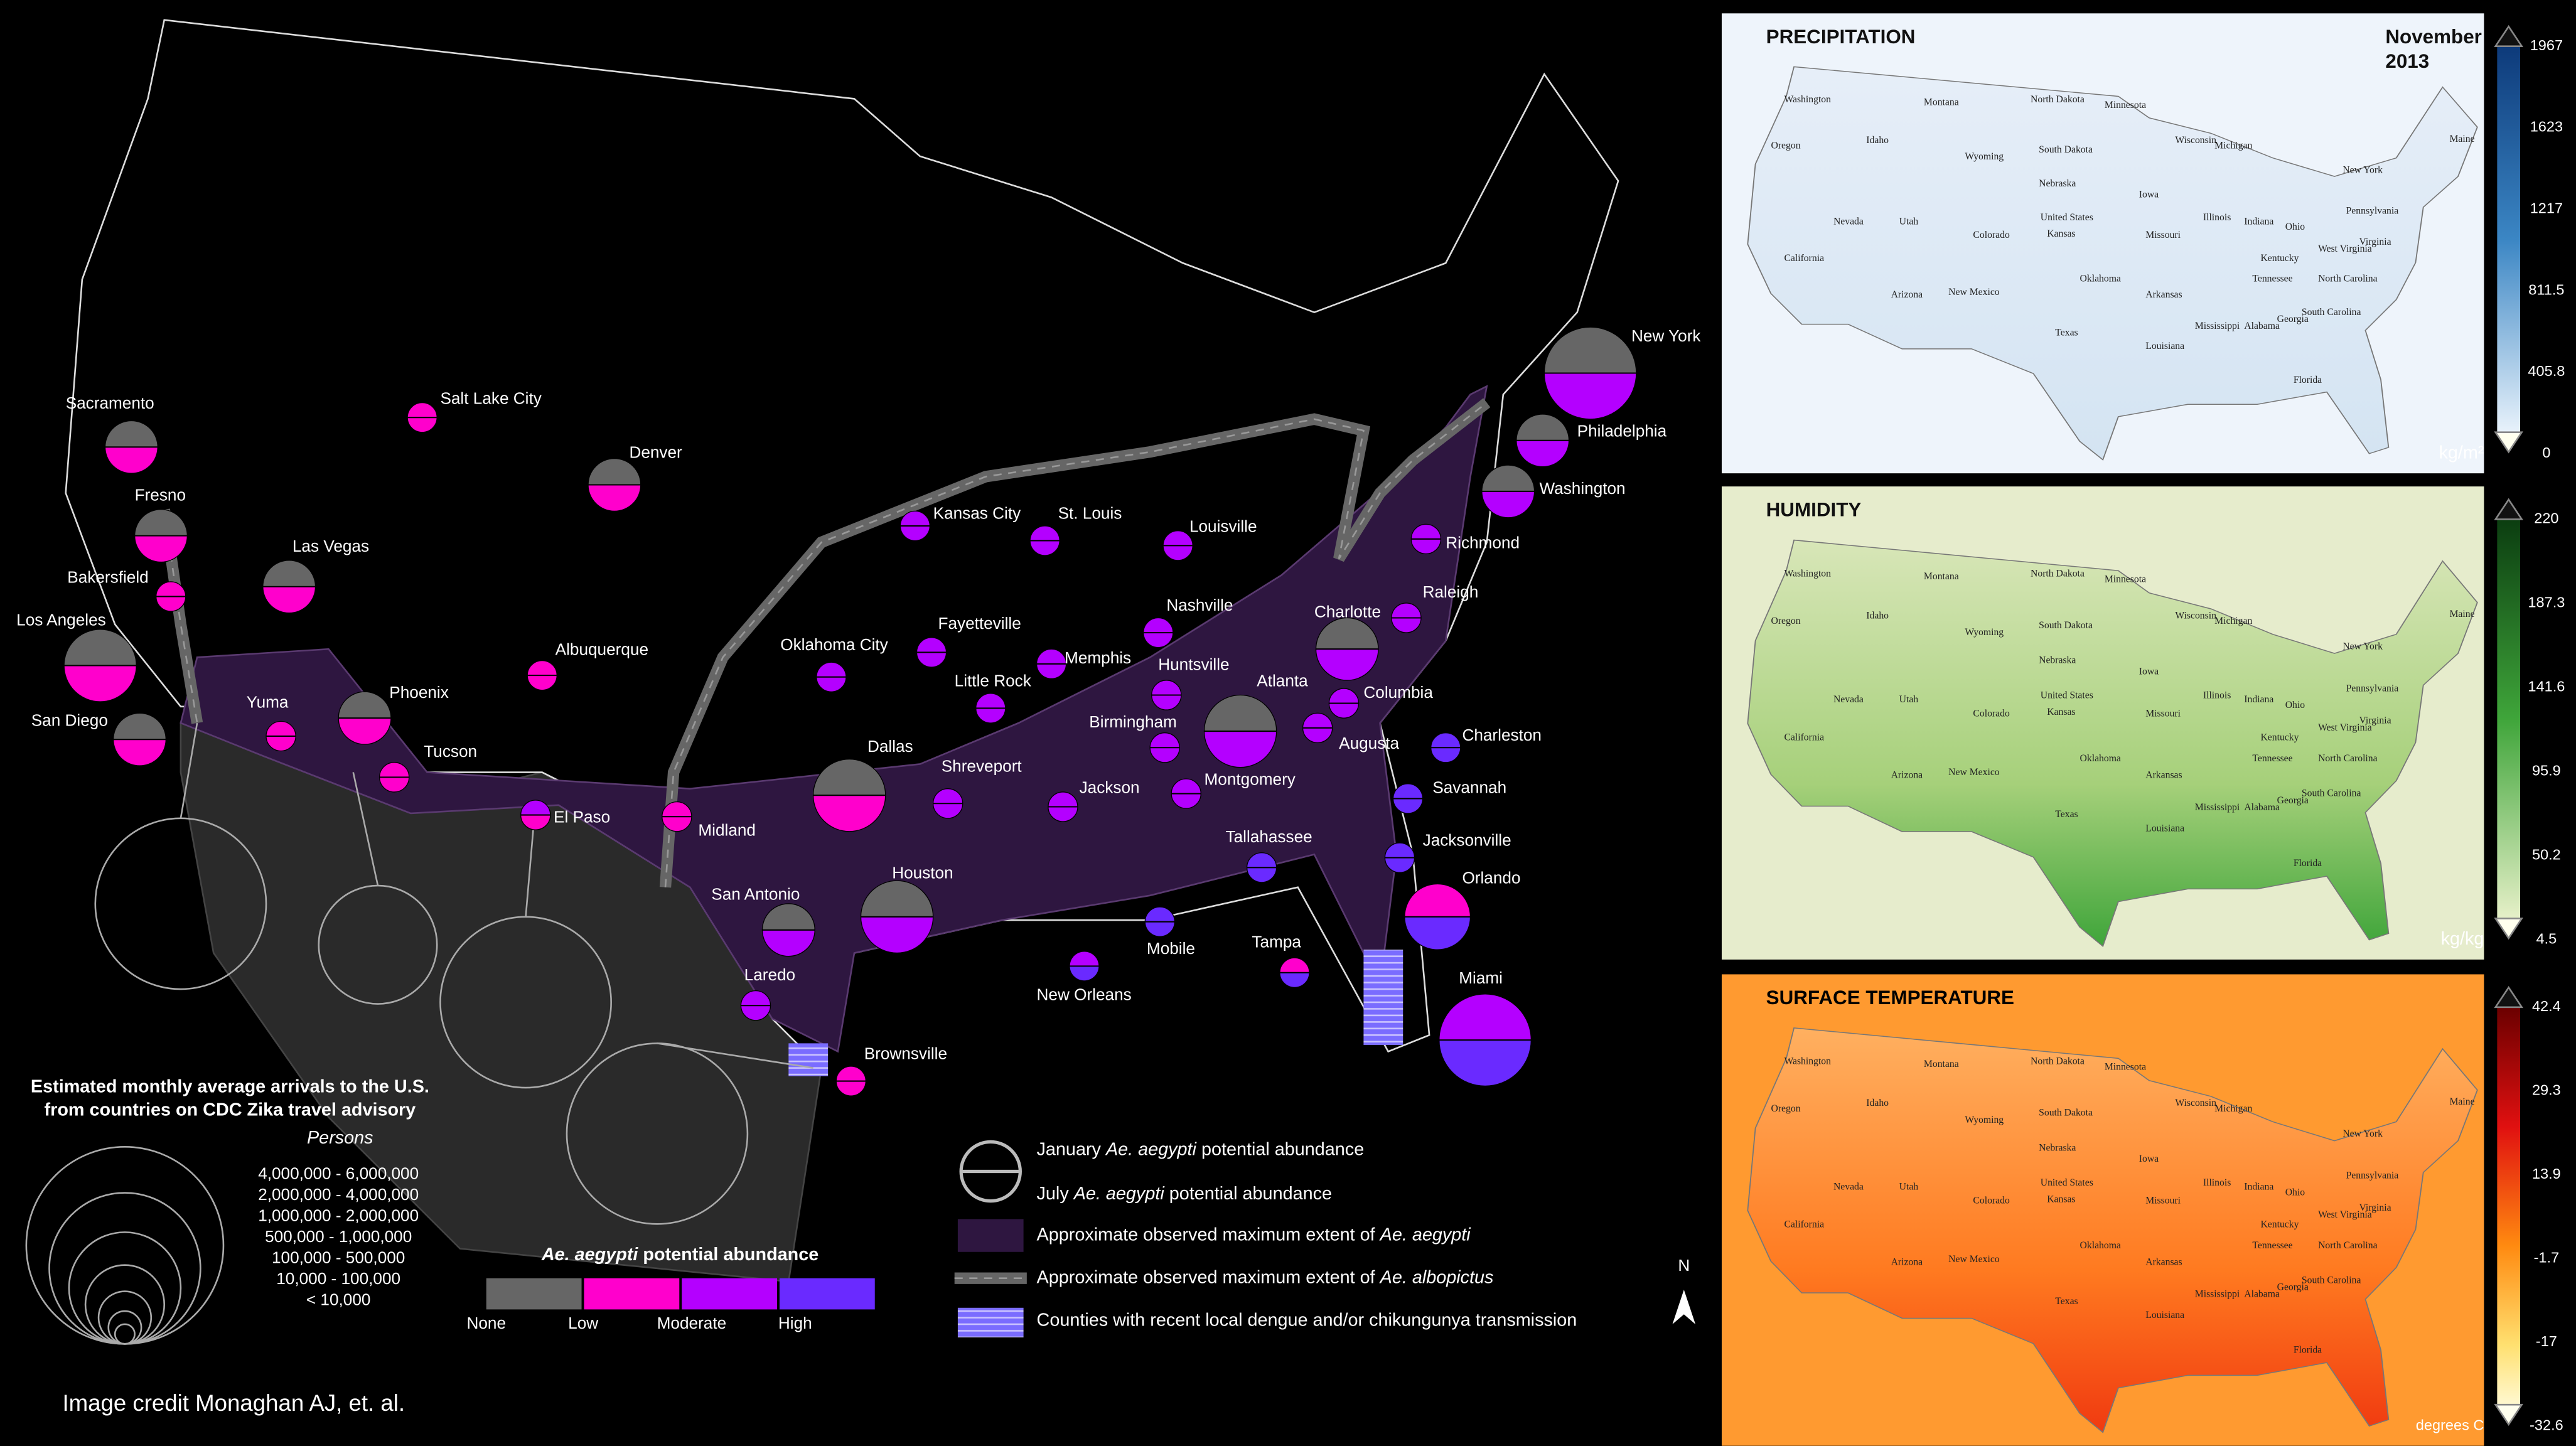  What do you see at coordinates (2217, 695) in the screenshot?
I see `state-label: Illinois` at bounding box center [2217, 695].